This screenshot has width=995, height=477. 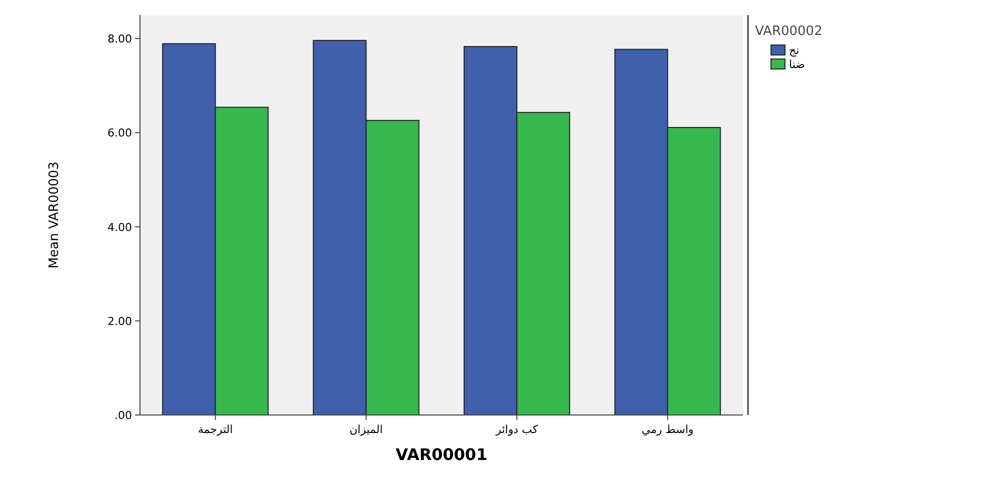 What do you see at coordinates (120, 227) in the screenshot?
I see `y-tick-label: 4.00` at bounding box center [120, 227].